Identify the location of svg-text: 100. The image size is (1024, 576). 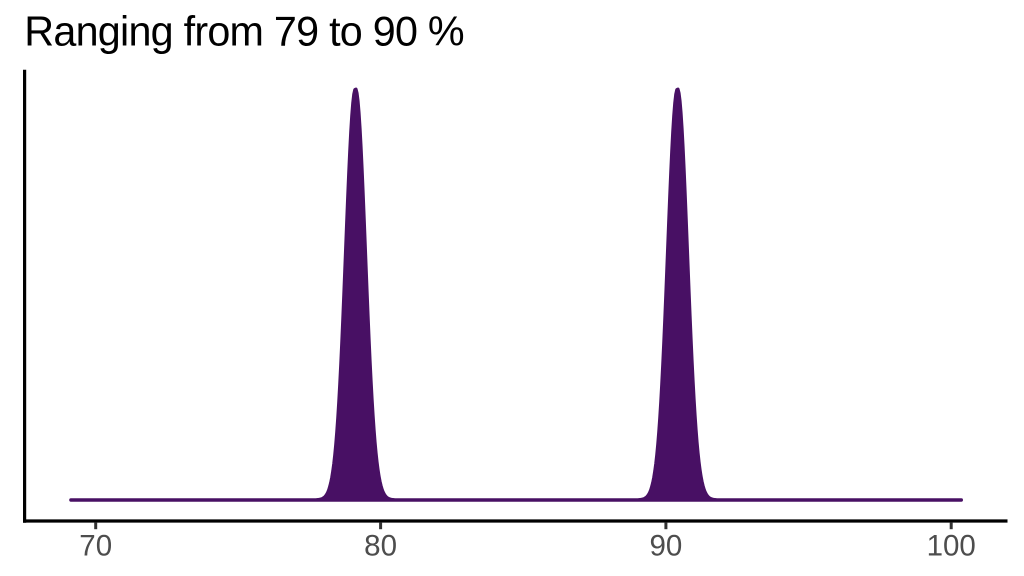
(951, 546).